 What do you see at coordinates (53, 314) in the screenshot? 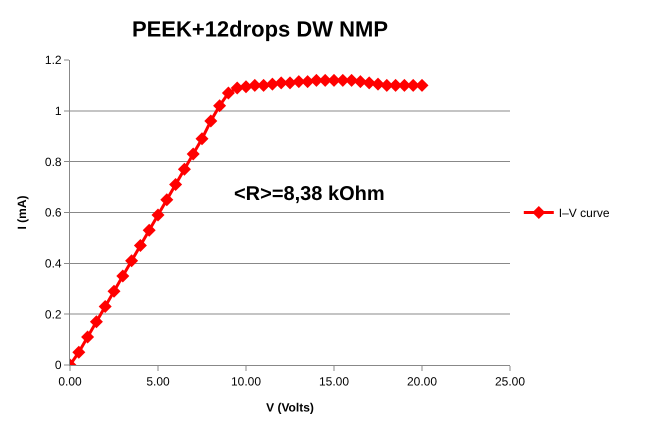
I see `y-tick-label: 0.2` at bounding box center [53, 314].